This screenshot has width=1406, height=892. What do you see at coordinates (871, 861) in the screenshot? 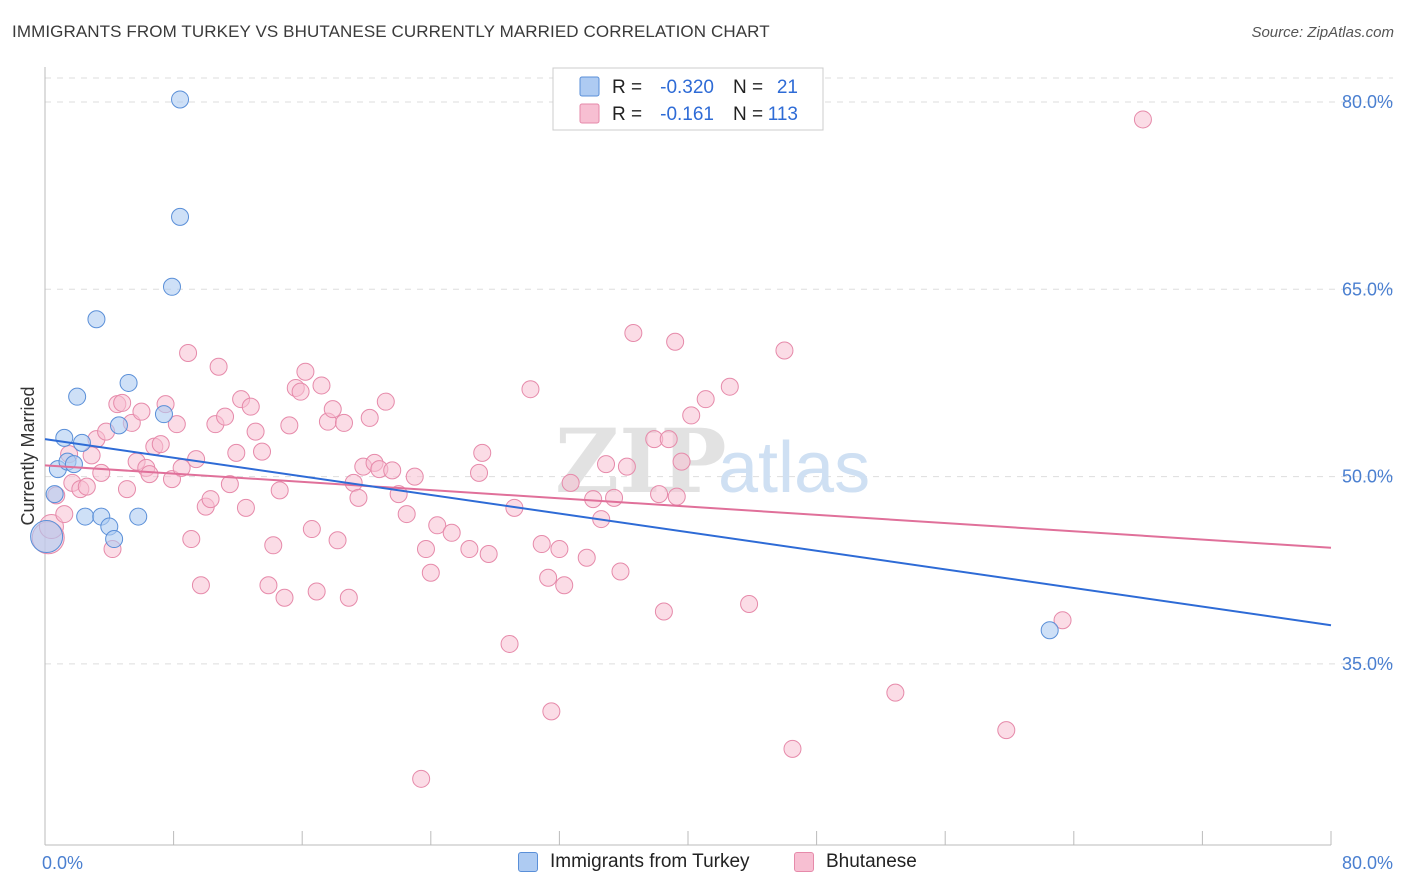
I see `bottom-legend-label-bhutanese: Bhutanese` at bounding box center [871, 861].